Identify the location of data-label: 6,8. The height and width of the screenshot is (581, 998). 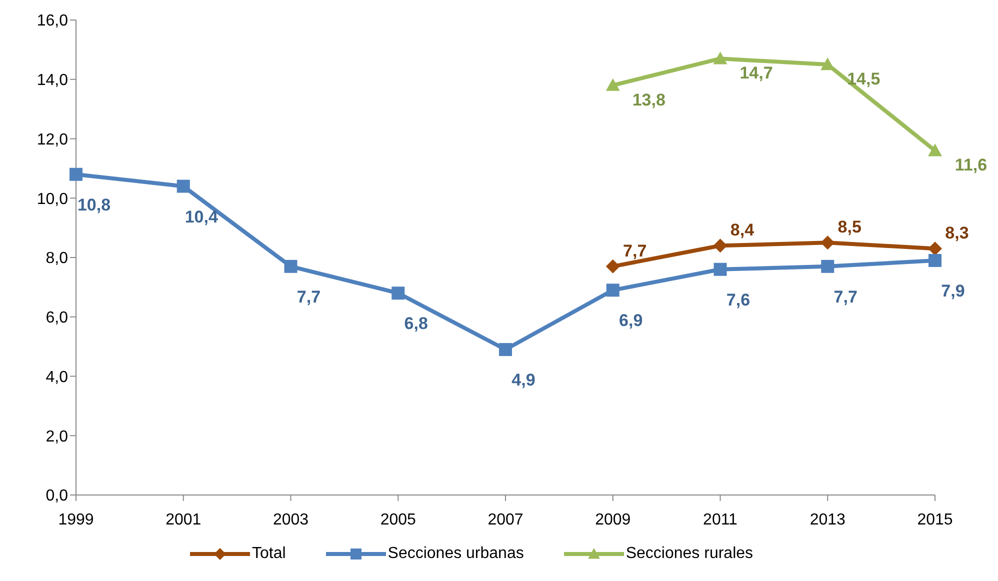
(416, 324).